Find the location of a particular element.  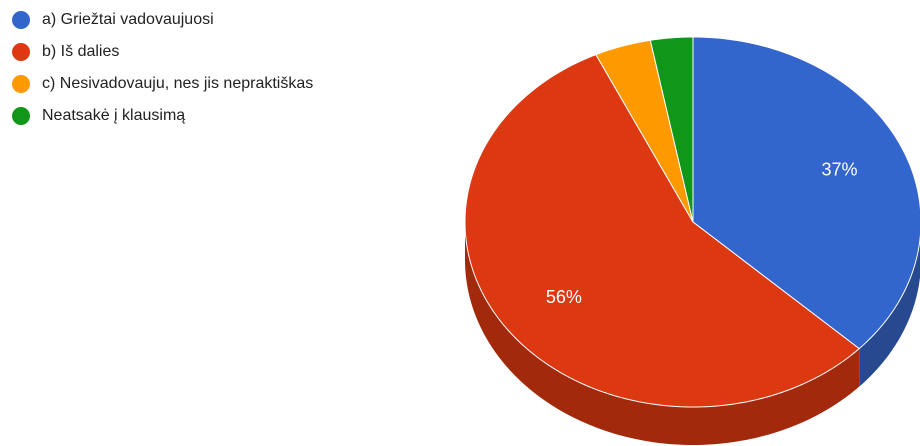

slice-value-label: 37% is located at coordinates (839, 169).